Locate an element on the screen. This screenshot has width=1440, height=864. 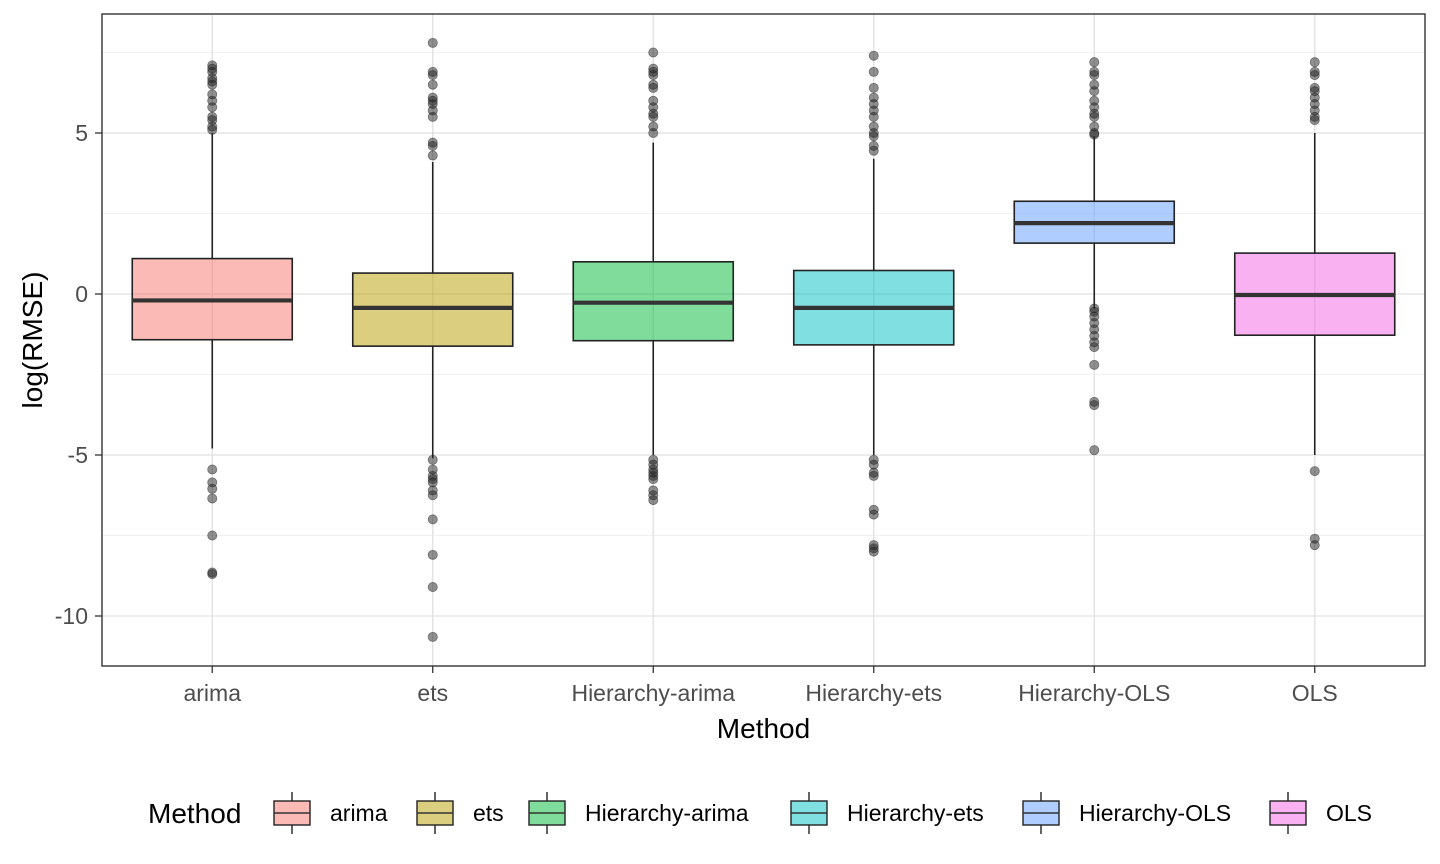
legend-item-ets: ets is located at coordinates (460, 813).